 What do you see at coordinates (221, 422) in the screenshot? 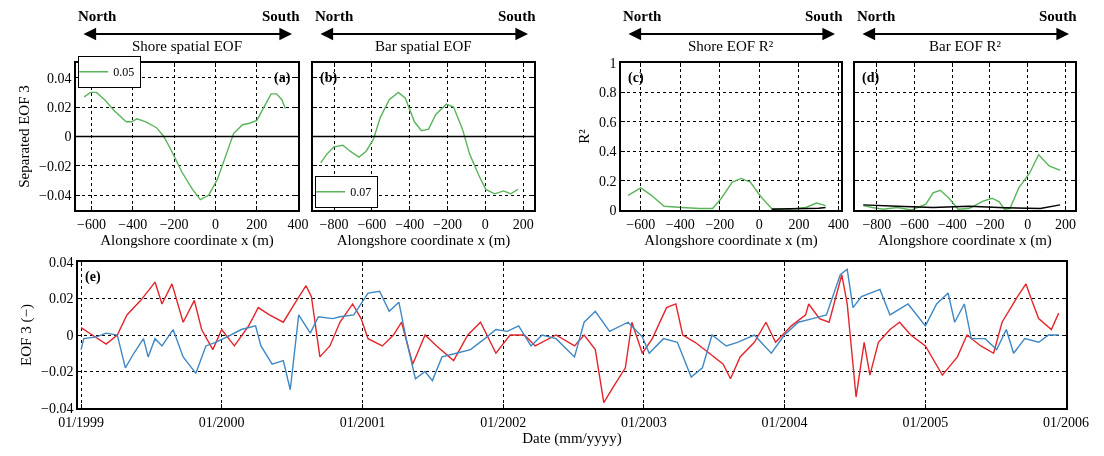
I see `x-tick-label: 01/2000` at bounding box center [221, 422].